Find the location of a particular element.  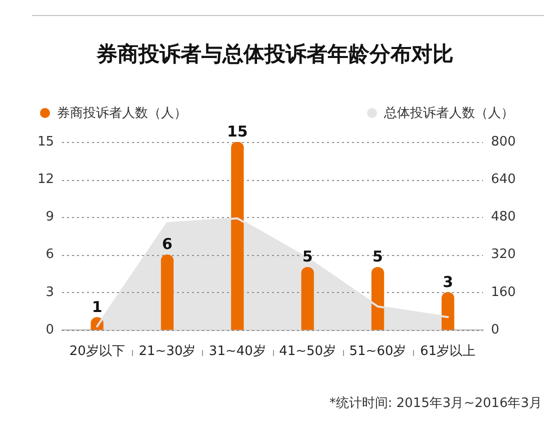

y2-tick-label: 320 is located at coordinates (503, 254).